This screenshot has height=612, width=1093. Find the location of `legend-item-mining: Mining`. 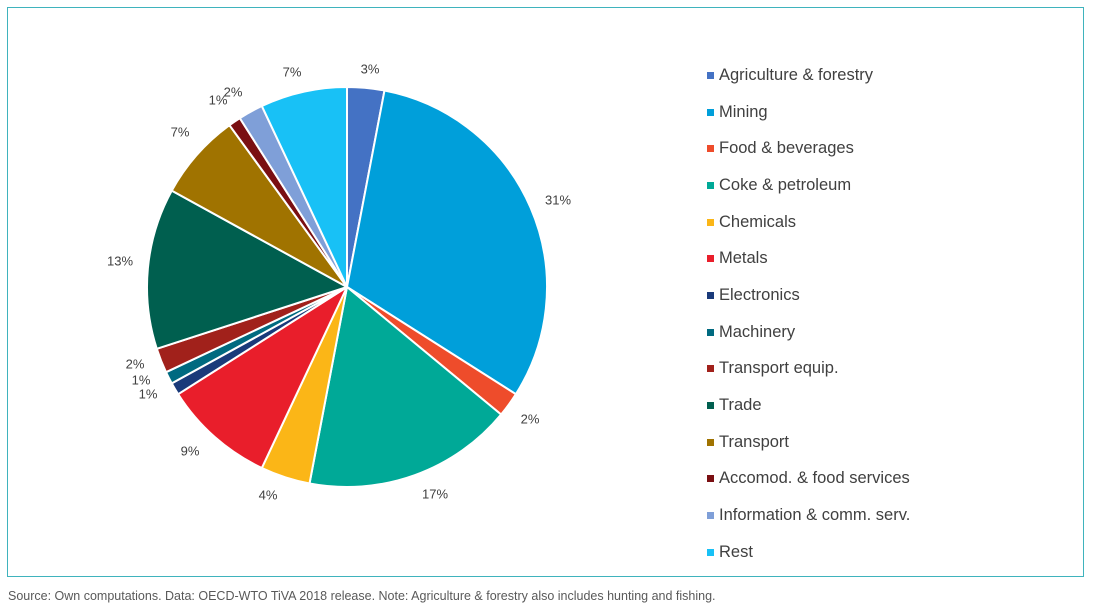

legend-item-mining: Mining is located at coordinates (808, 112).